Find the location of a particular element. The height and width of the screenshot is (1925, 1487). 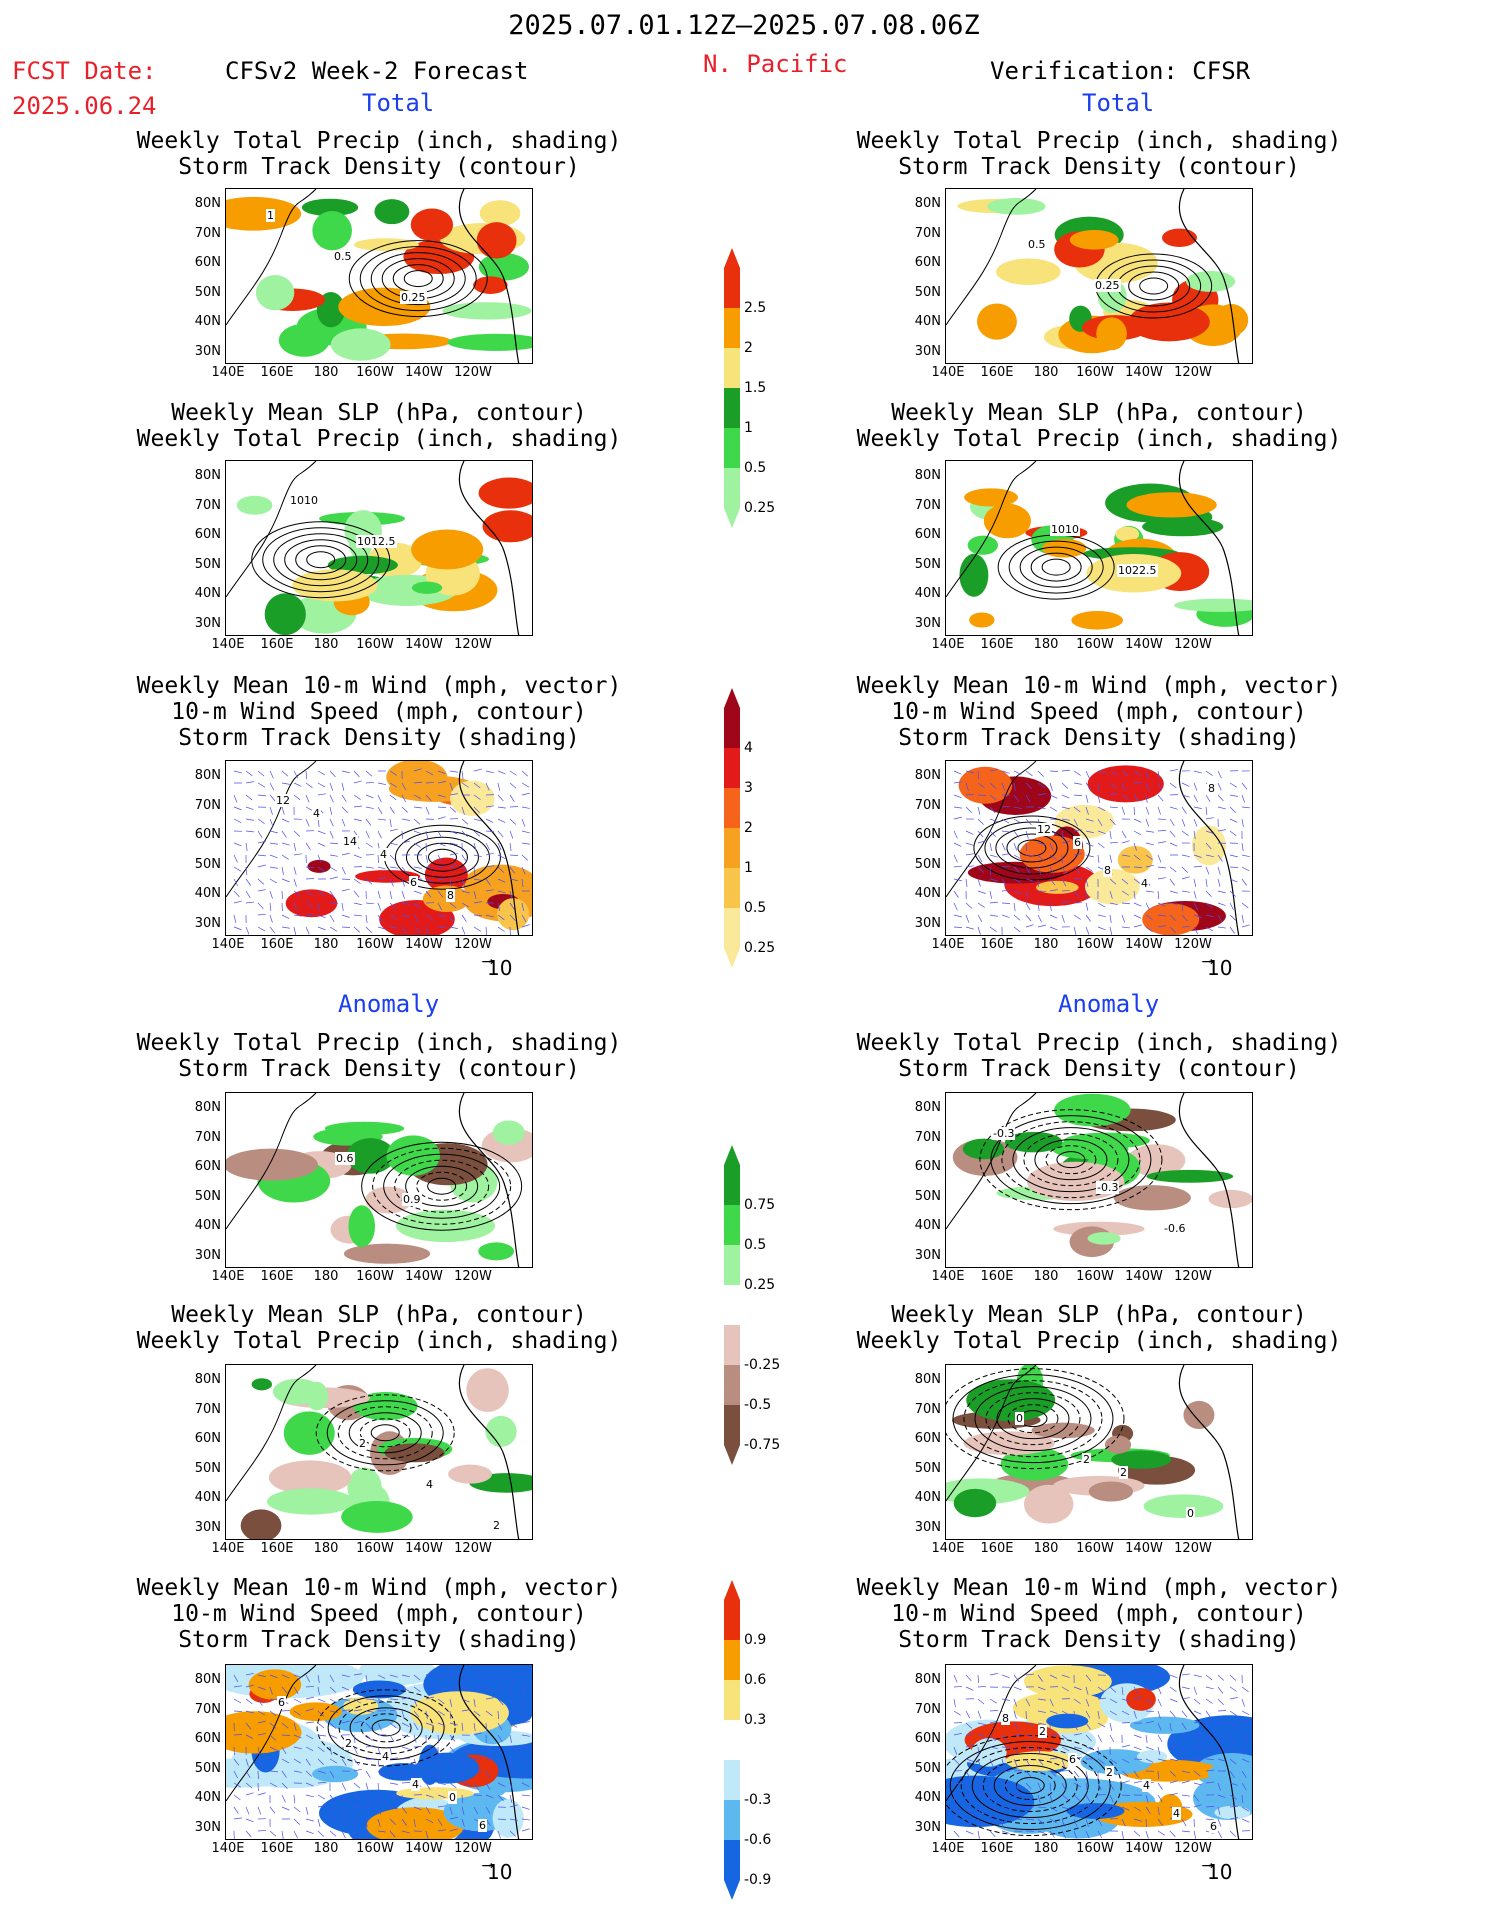

contour-label: 4 is located at coordinates (429, 1484).